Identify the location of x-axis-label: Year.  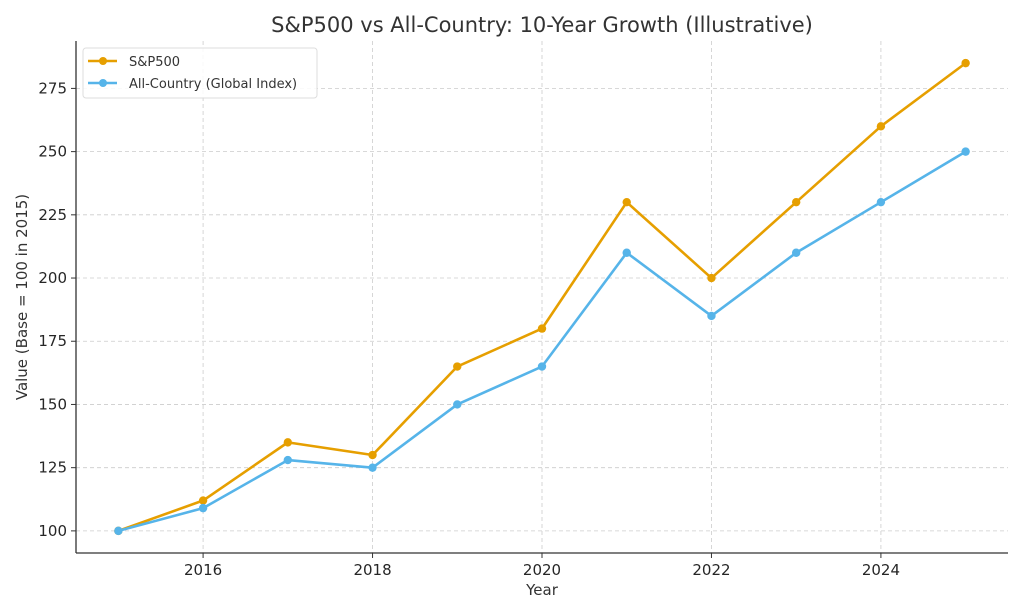
(542, 590).